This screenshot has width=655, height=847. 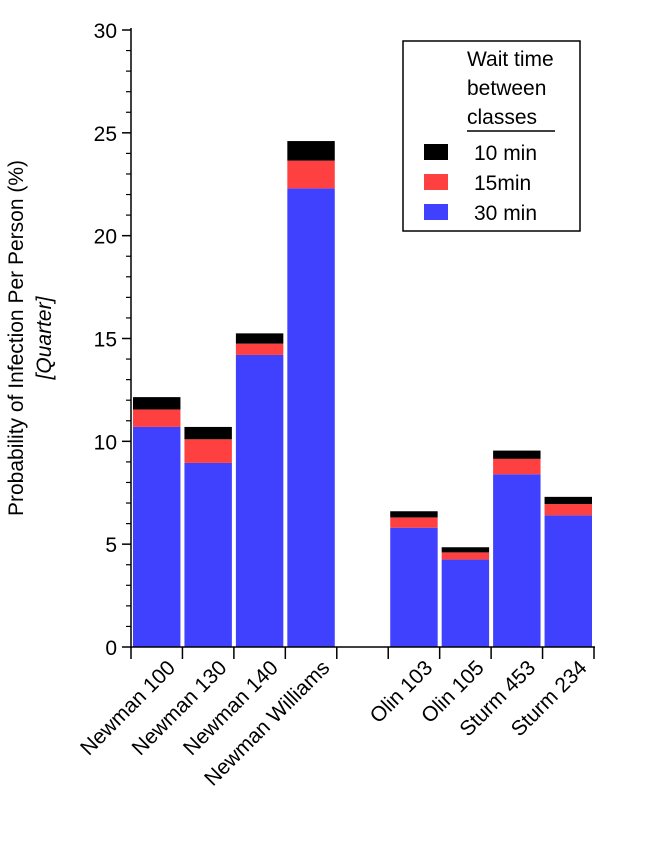 What do you see at coordinates (502, 183) in the screenshot?
I see `legend-label-2: 15min` at bounding box center [502, 183].